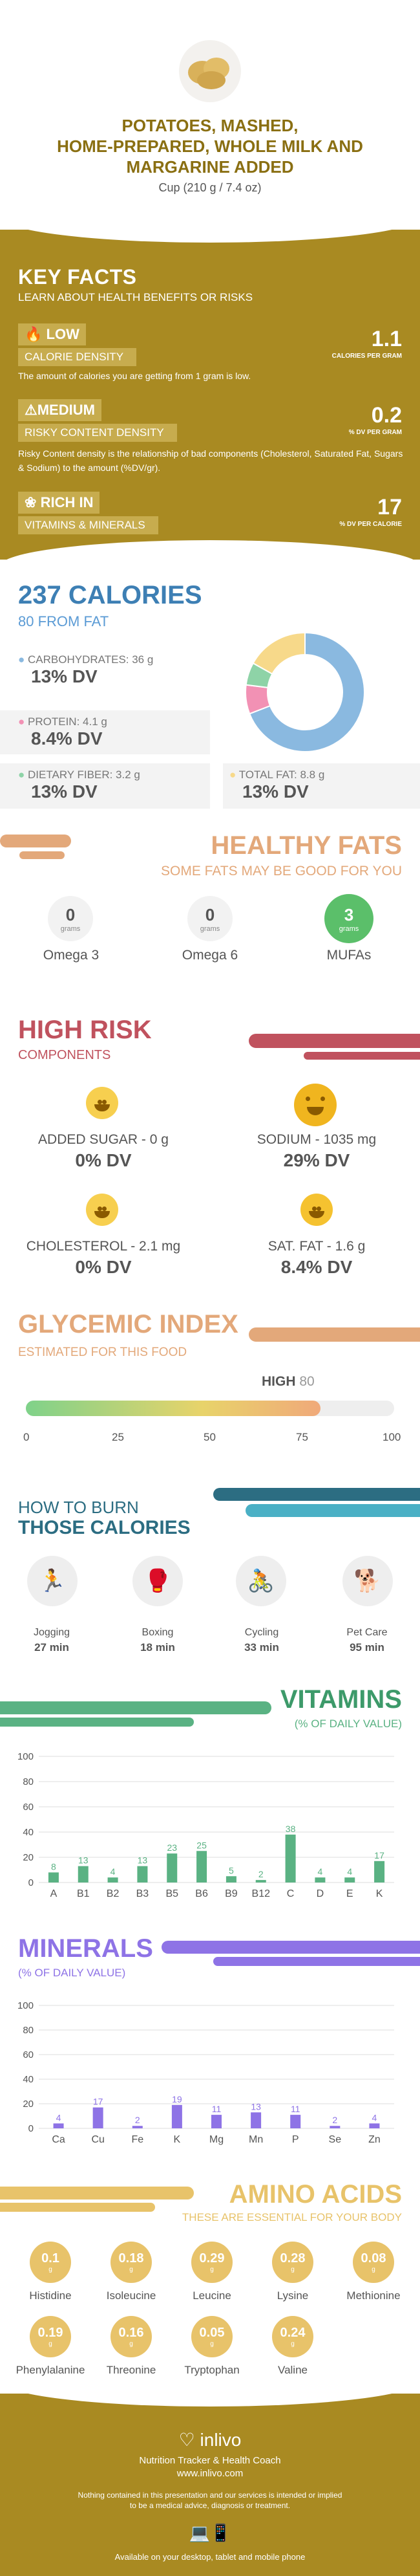 The image size is (420, 2576). Describe the element at coordinates (77, 344) in the screenshot. I see `calorie-density-fact: 🔥 LOW CALORIE DENSITY` at that location.